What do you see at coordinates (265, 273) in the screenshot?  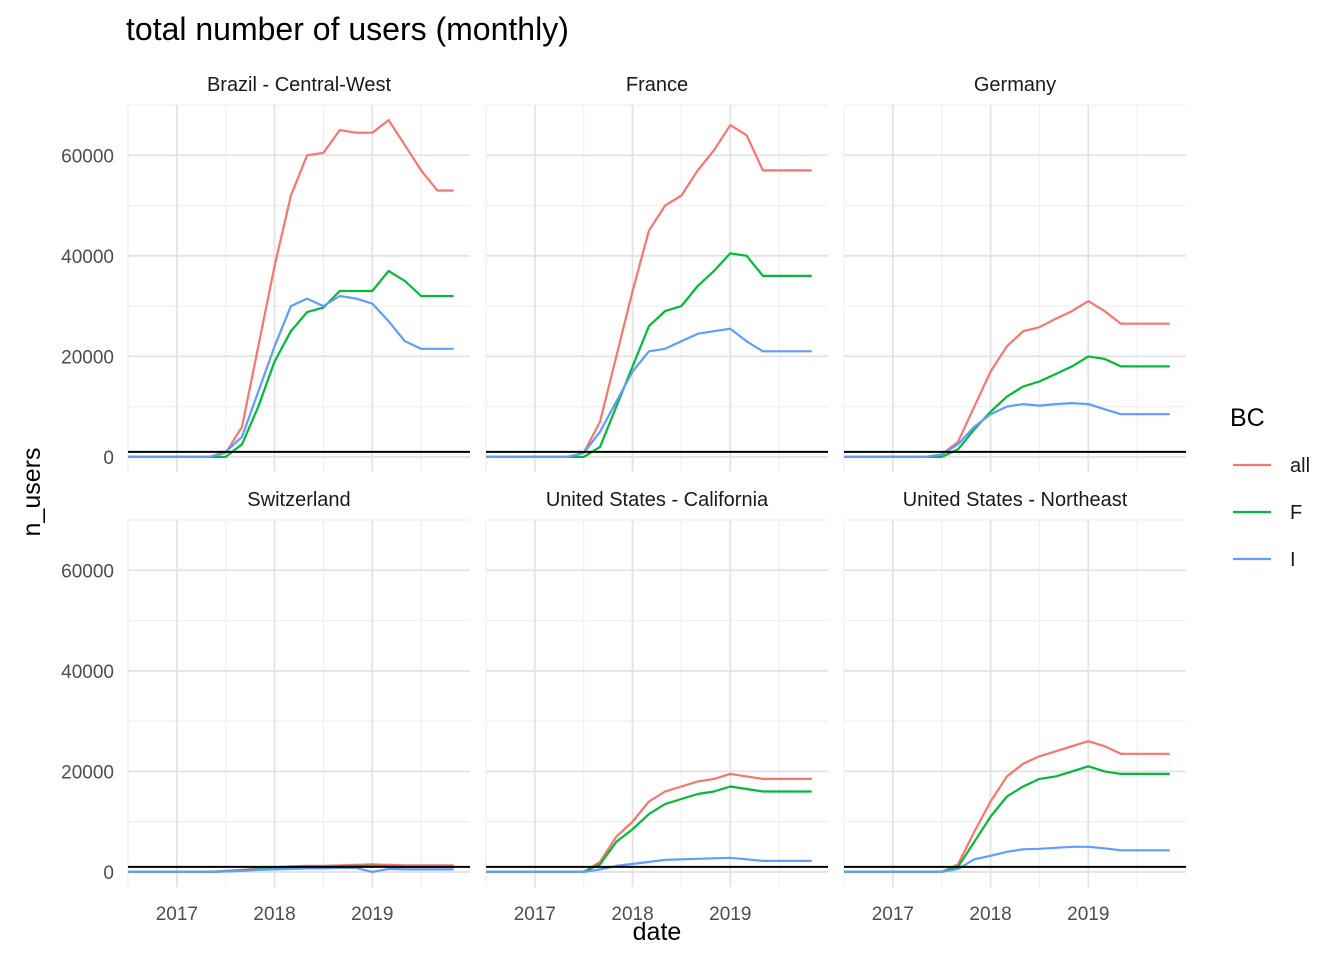 I see `facet-panel: Brazil - Central-West 0 20000 40000 60000` at bounding box center [265, 273].